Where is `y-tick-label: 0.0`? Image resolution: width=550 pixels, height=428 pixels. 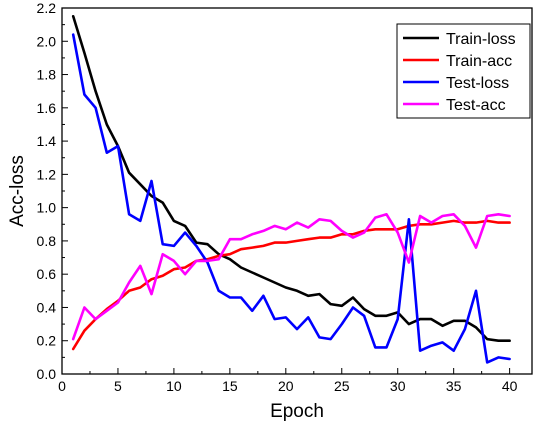 y-tick-label: 0.0 is located at coordinates (47, 374).